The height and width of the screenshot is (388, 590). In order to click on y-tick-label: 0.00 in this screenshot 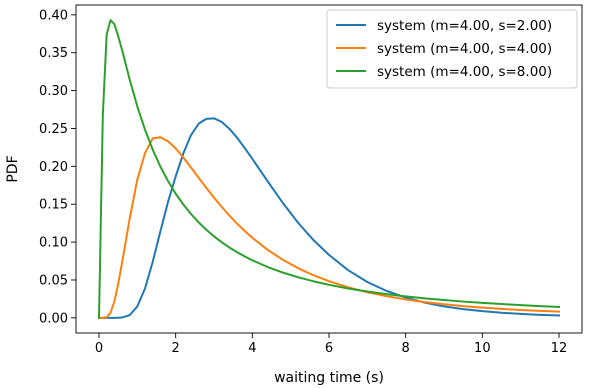, I will do `click(53, 318)`.